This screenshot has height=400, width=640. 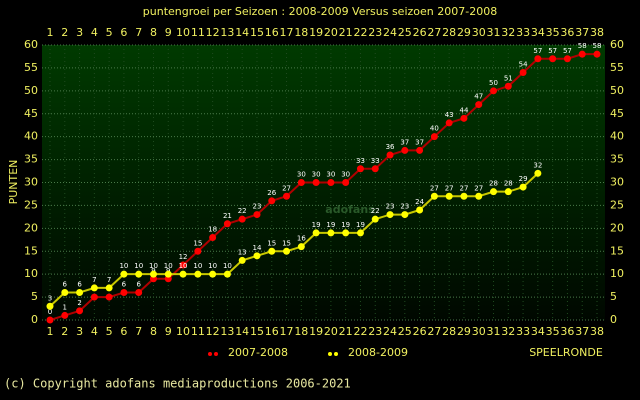 I want to click on x-tick-label: 6, so click(x=123, y=331).